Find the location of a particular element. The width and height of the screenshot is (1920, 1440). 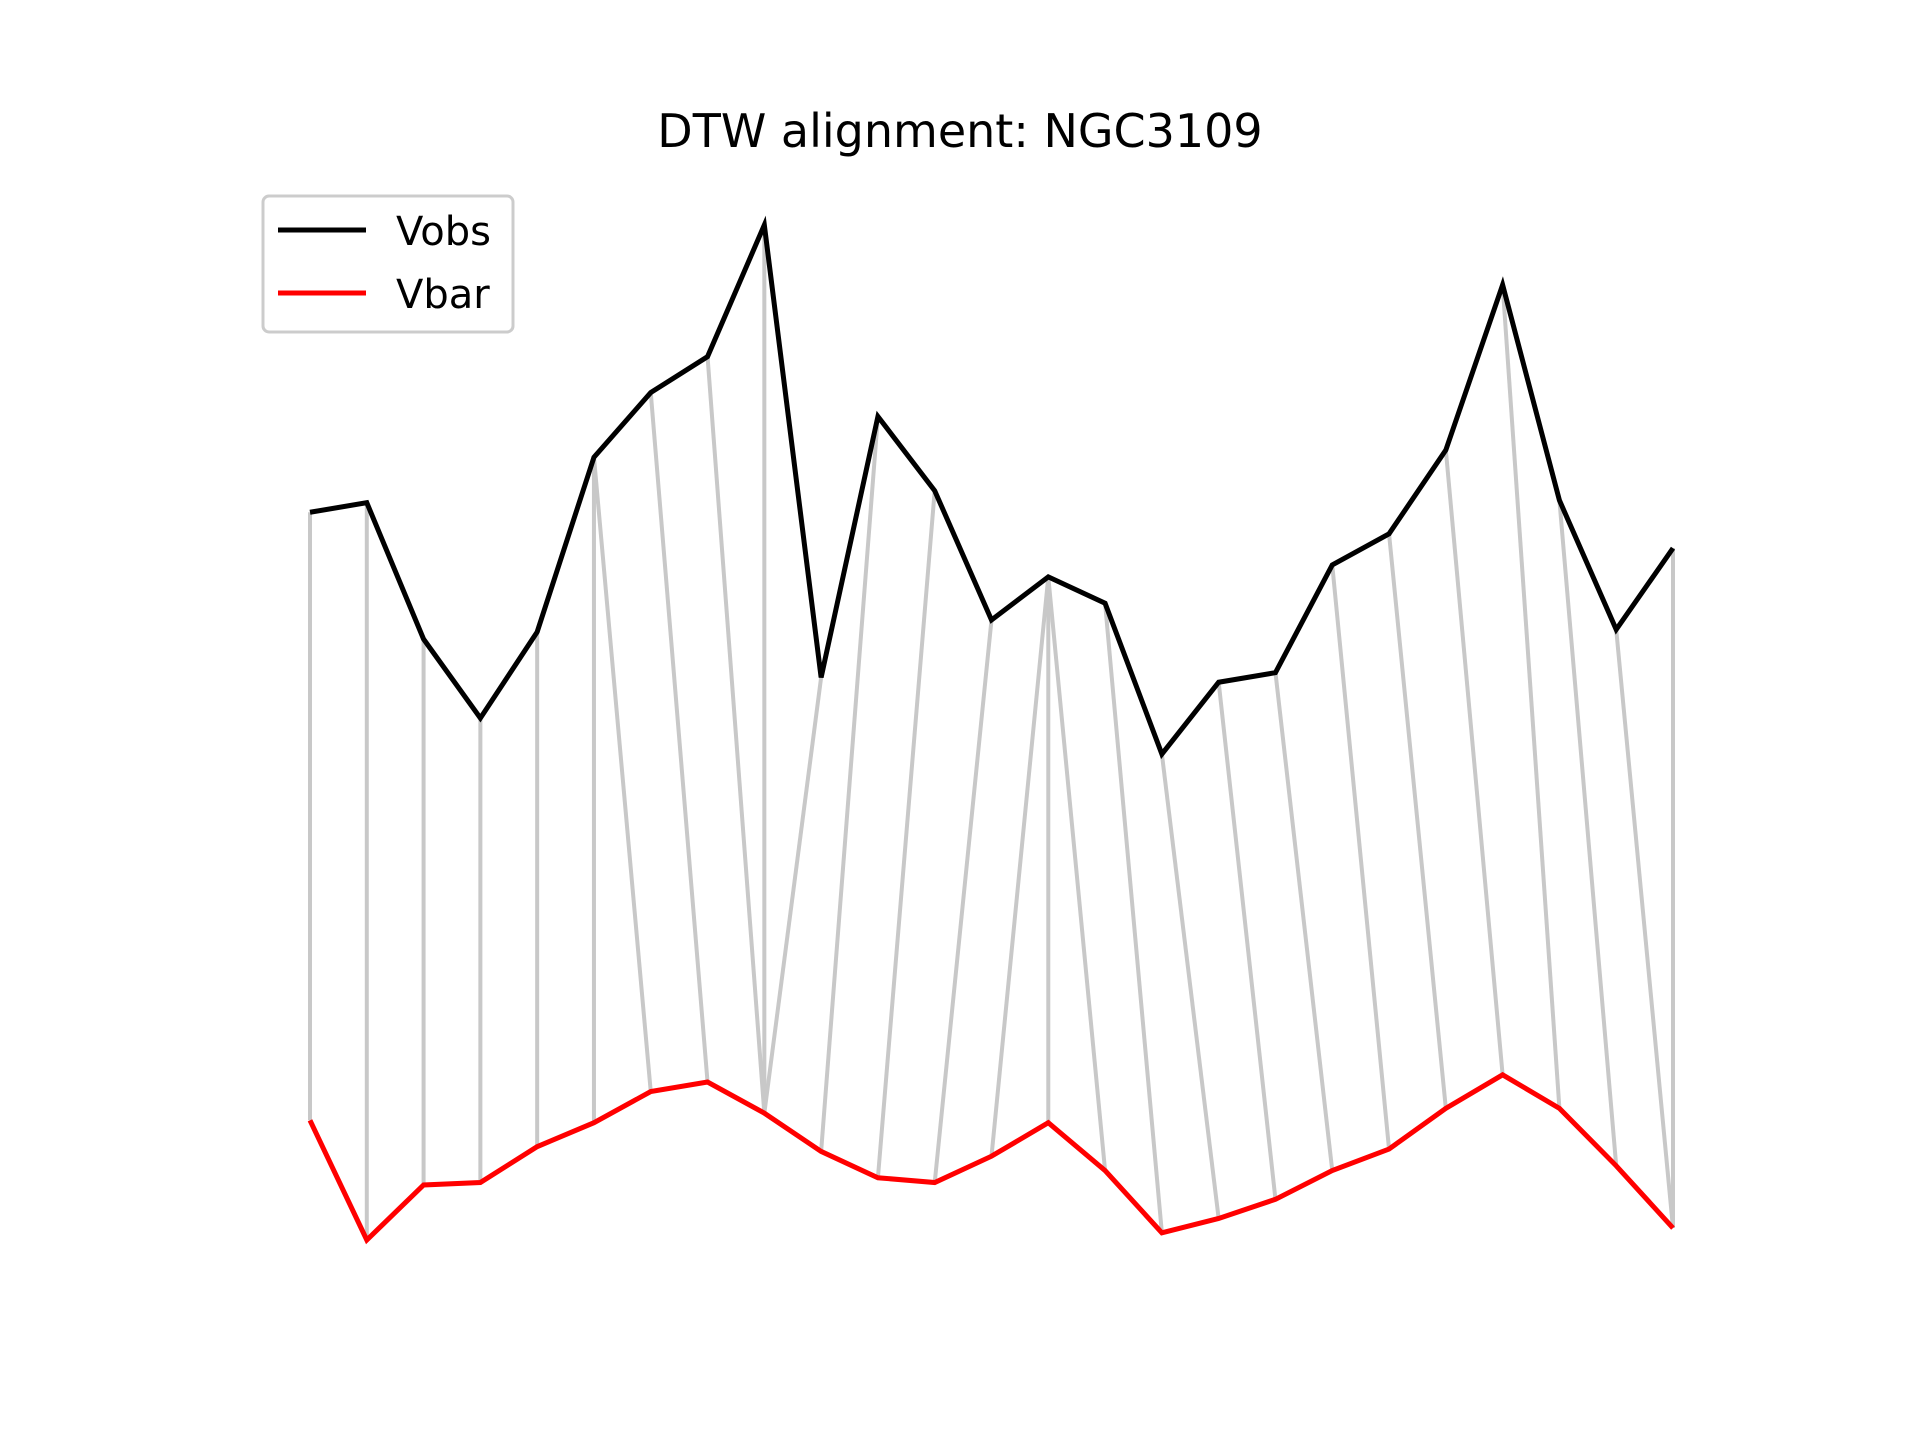

legend: Vobs Vbar is located at coordinates (388, 264).